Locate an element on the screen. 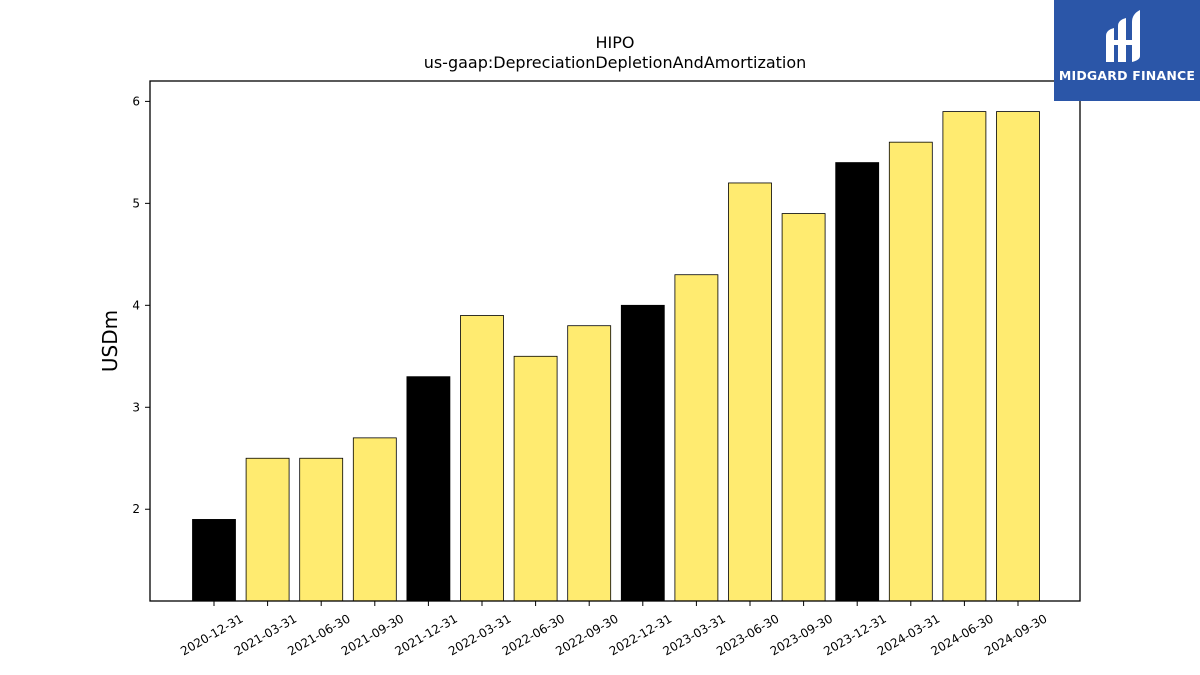  y-tick-label: 6 is located at coordinates (136, 101).